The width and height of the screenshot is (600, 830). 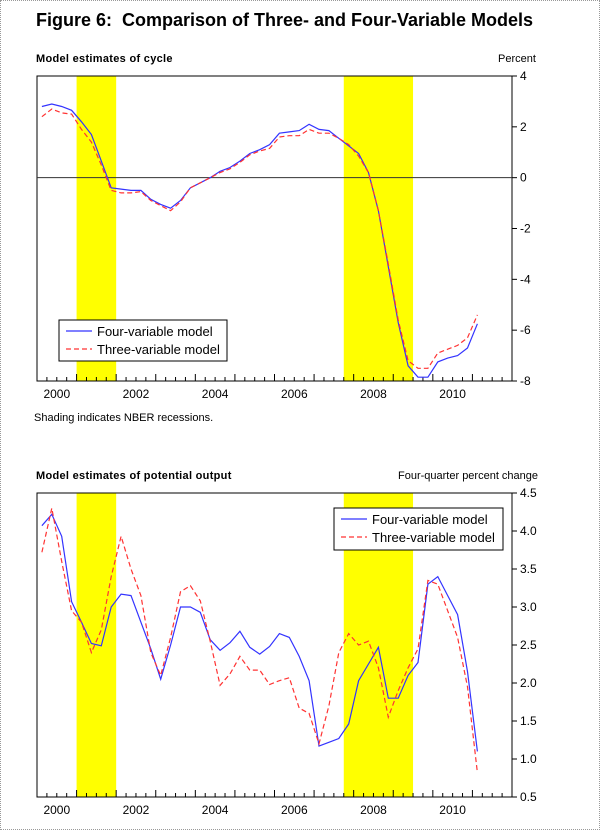 What do you see at coordinates (525, 279) in the screenshot?
I see `y-tick-label: -4` at bounding box center [525, 279].